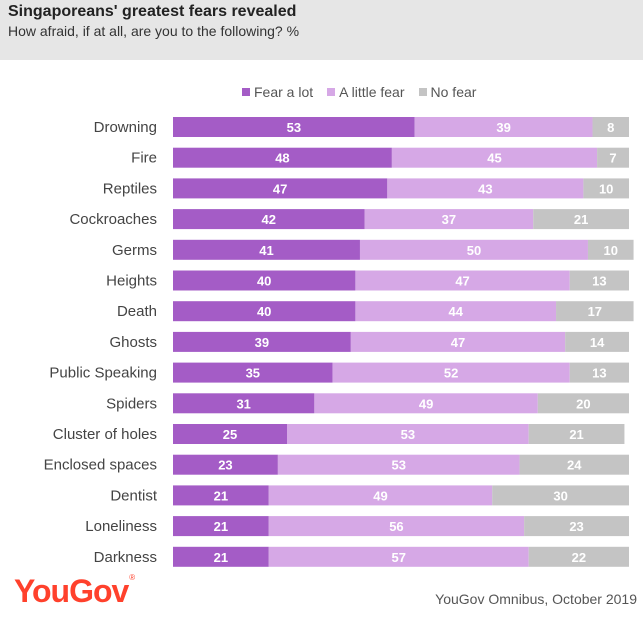 This screenshot has width=643, height=637. I want to click on value-label-a-little-fear-spiders: 49, so click(426, 403).